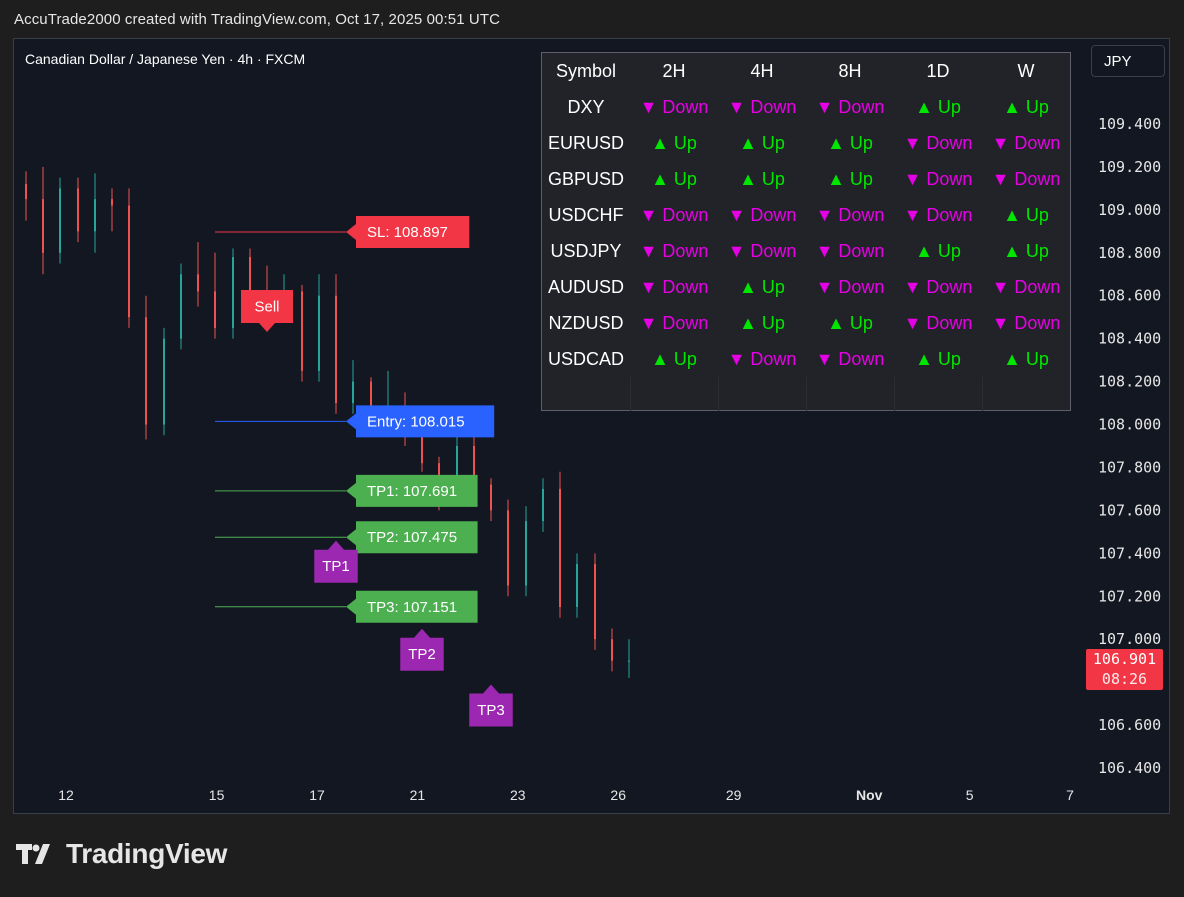 This screenshot has height=897, width=1184. What do you see at coordinates (33, 854) in the screenshot?
I see `tradingview-logo-icon` at bounding box center [33, 854].